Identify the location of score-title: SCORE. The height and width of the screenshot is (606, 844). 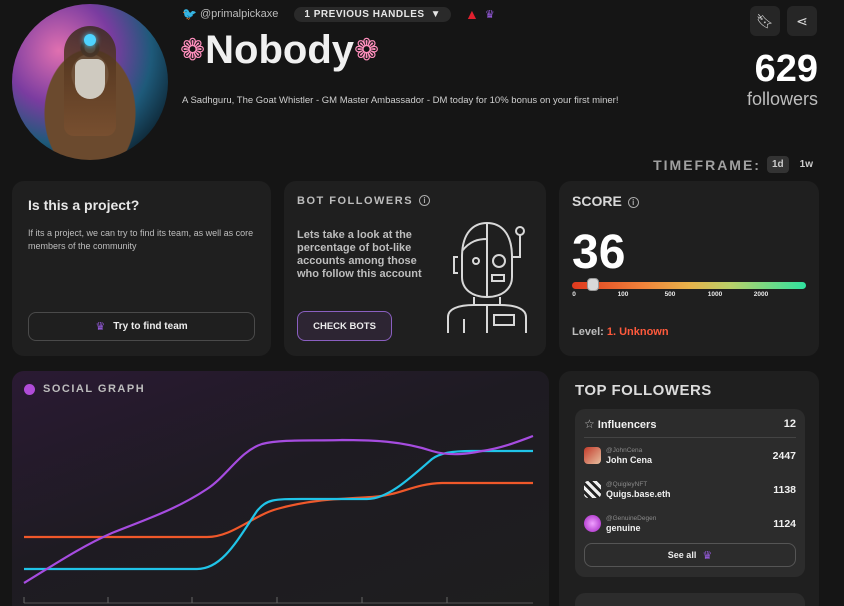
(597, 201).